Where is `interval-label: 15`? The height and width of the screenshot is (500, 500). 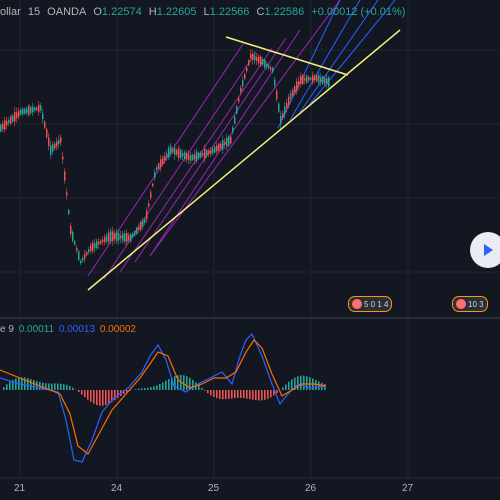 interval-label: 15 is located at coordinates (34, 12).